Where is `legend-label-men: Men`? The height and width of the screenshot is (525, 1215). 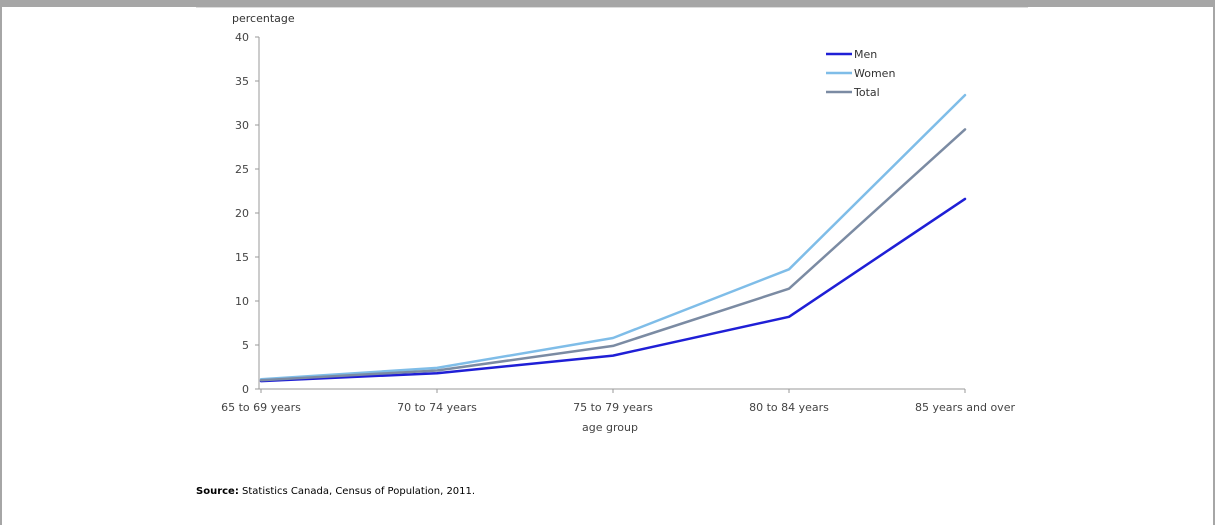 legend-label-men: Men is located at coordinates (865, 54).